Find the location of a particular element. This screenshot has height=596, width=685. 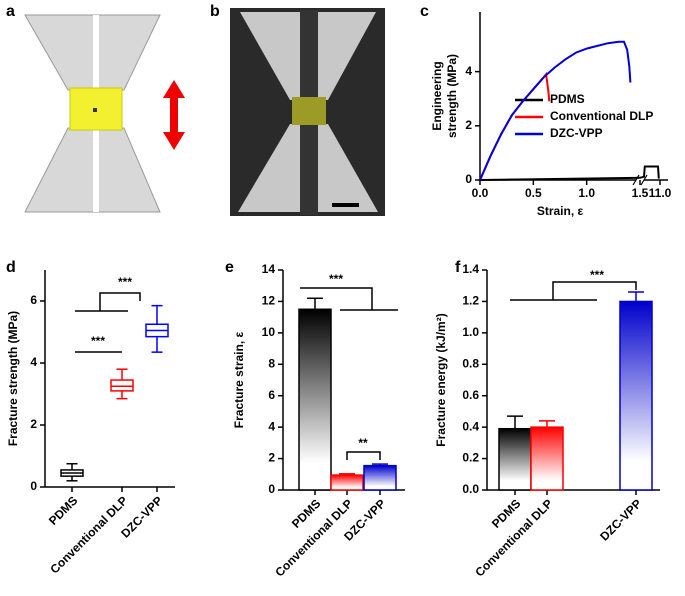

x-tick-label: 0.0 is located at coordinates (480, 193).